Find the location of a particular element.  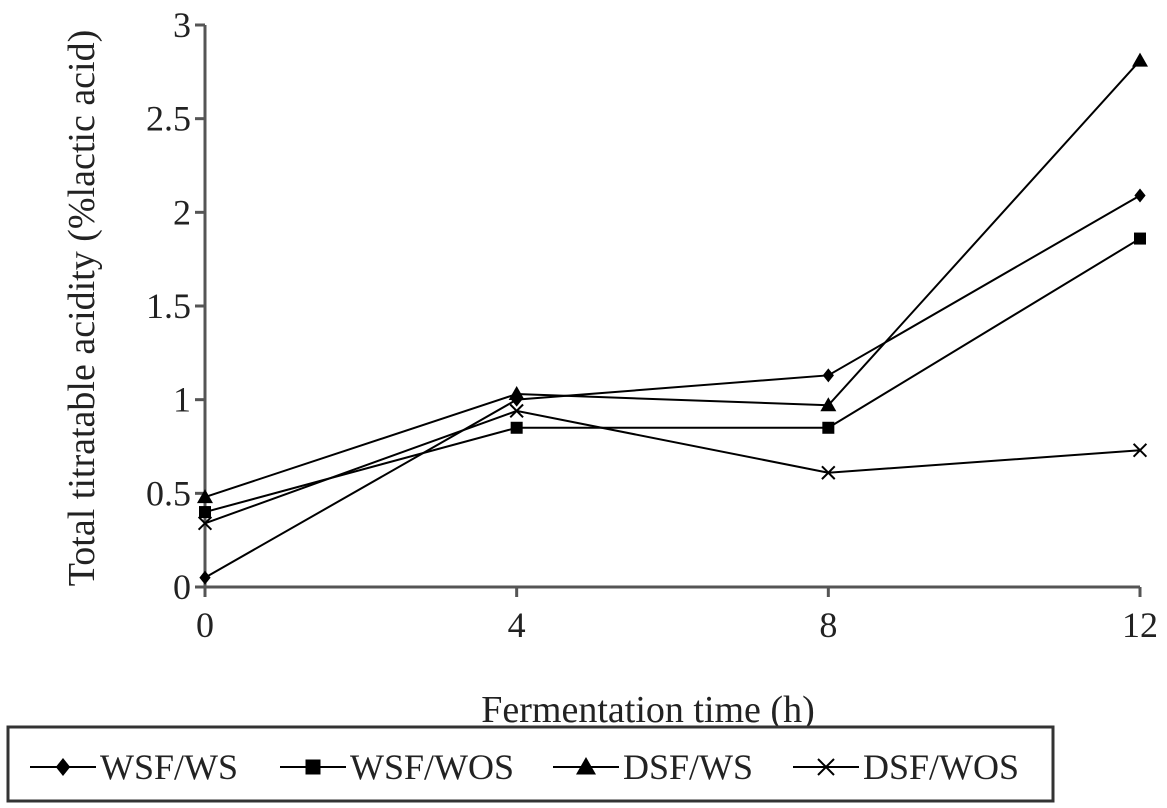

series-dsf-wos is located at coordinates (672, 467).